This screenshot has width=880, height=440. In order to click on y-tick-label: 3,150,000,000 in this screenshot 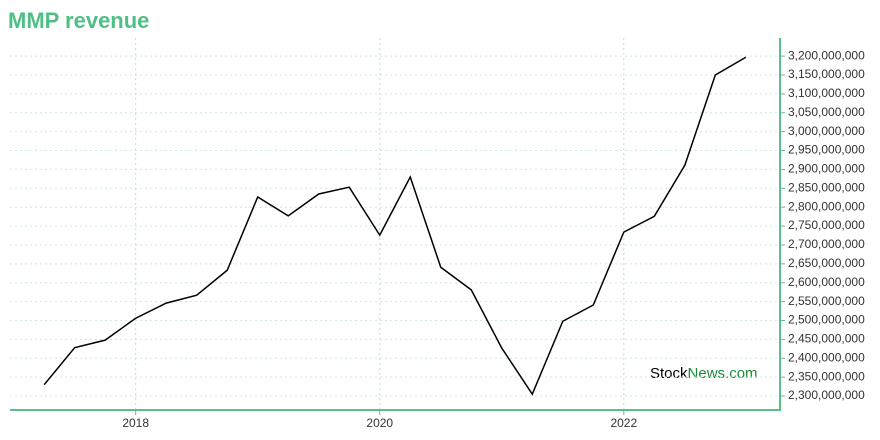, I will do `click(826, 74)`.